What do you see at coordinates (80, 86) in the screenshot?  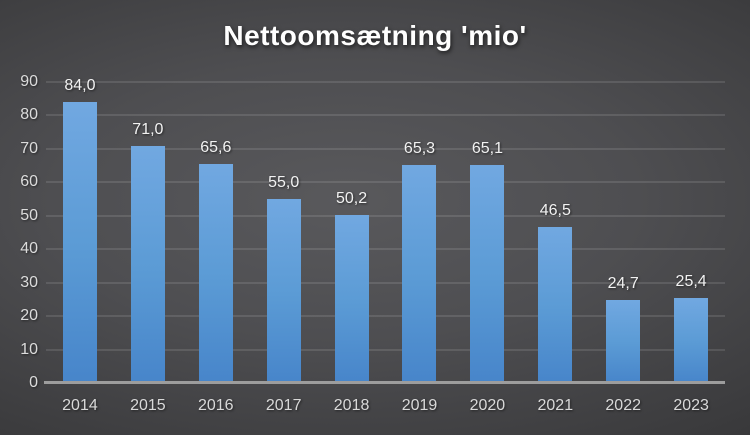 I see `bar-value-label: 84,0` at bounding box center [80, 86].